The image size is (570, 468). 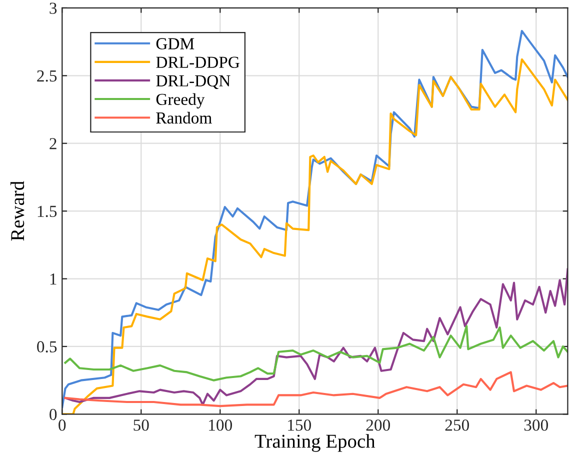 What do you see at coordinates (184, 118) in the screenshot?
I see `legend-label: Random` at bounding box center [184, 118].